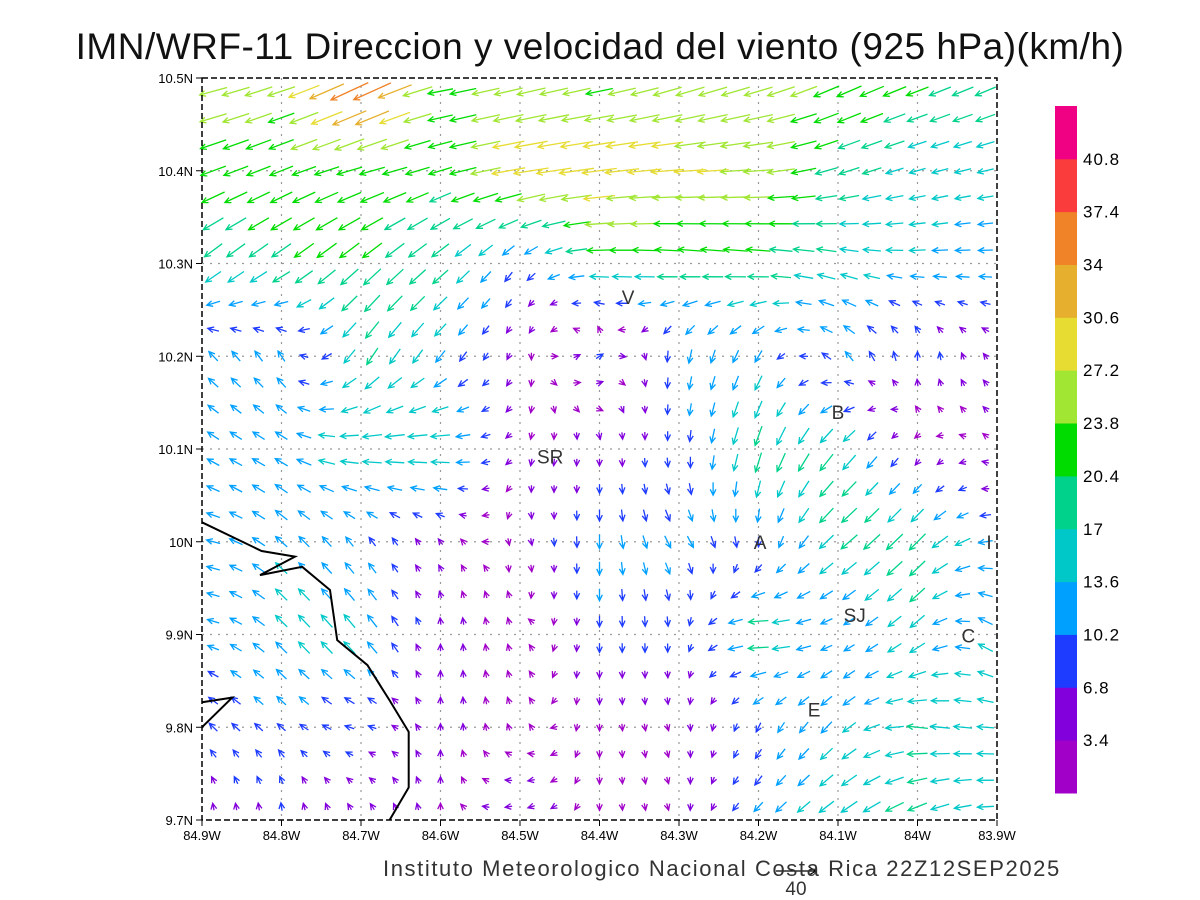 The image size is (1200, 900). I want to click on x-tick-label: 84.7W, so click(361, 835).